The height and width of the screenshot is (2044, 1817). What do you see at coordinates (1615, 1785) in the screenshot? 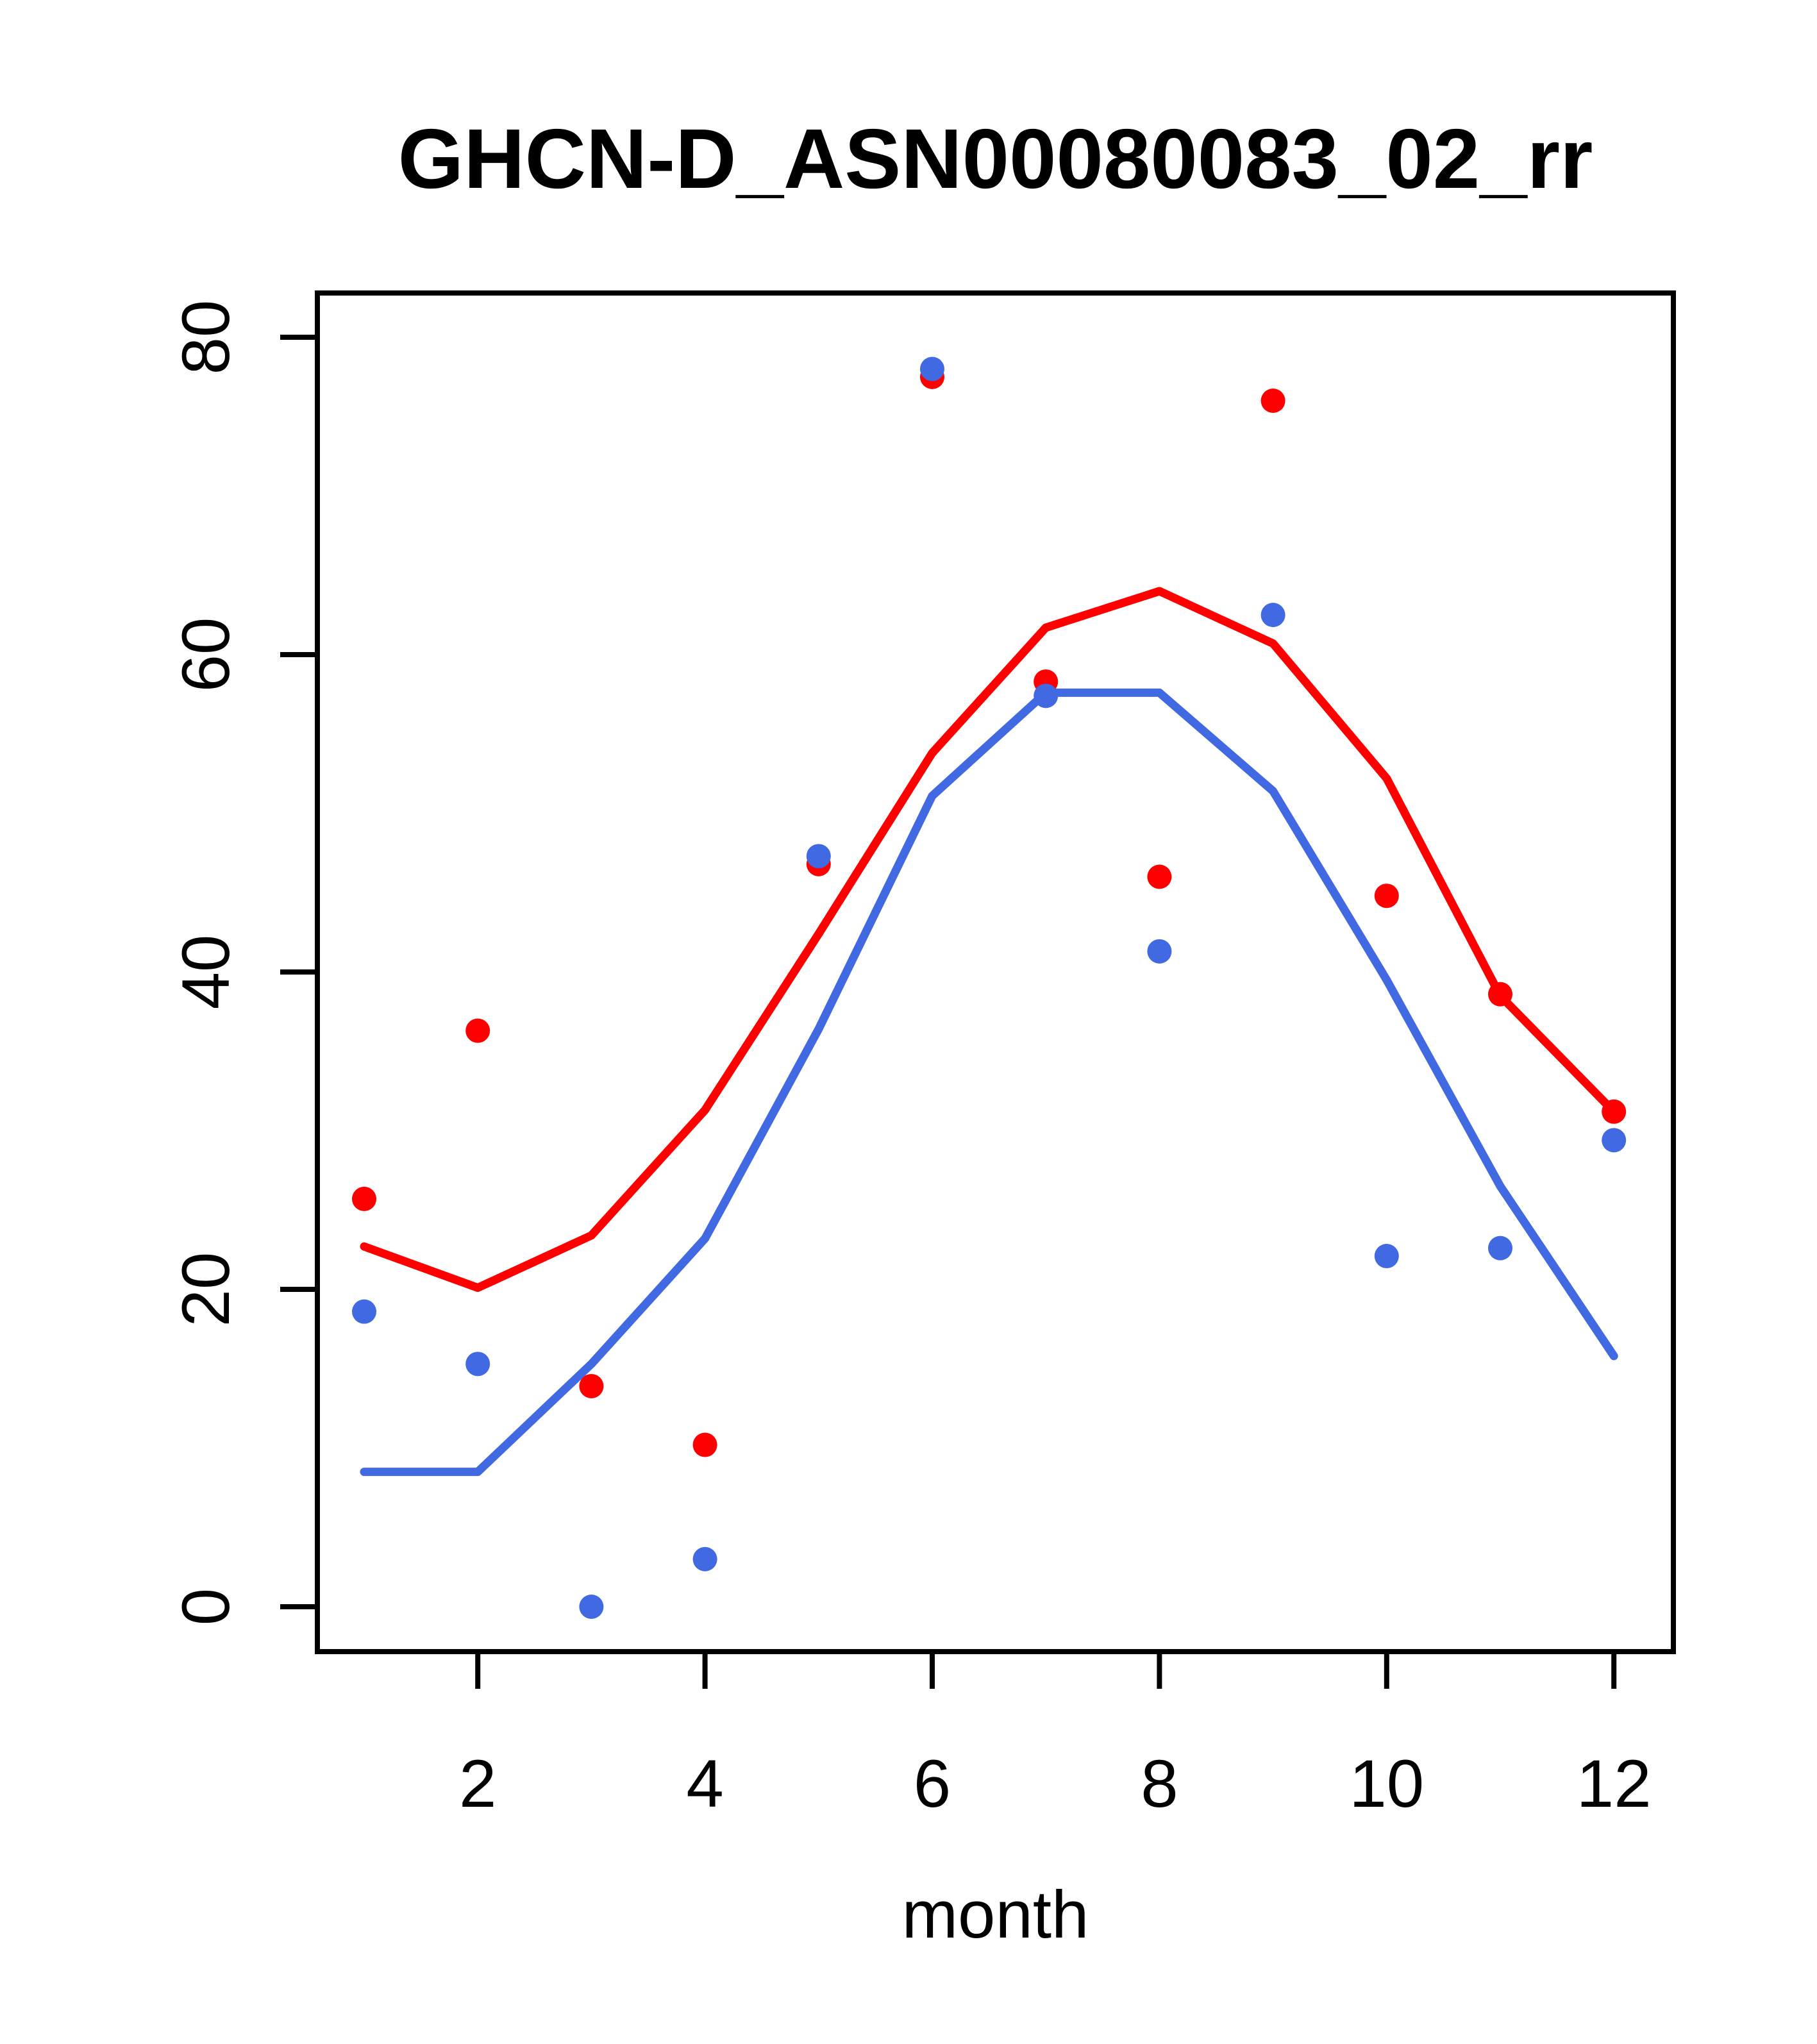
I see `x-tick-label: 12` at bounding box center [1615, 1785].